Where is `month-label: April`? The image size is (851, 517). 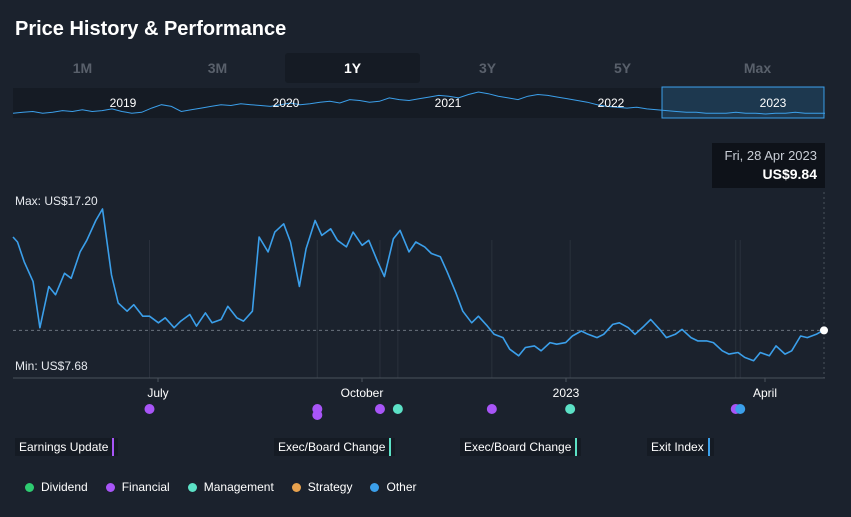
month-label: April is located at coordinates (765, 393).